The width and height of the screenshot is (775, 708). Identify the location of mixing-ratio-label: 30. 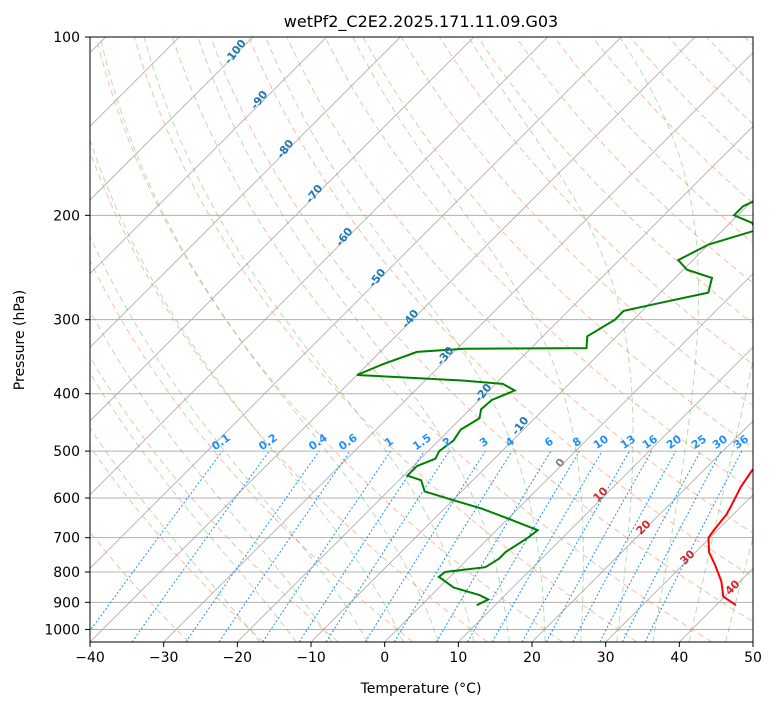
(720, 442).